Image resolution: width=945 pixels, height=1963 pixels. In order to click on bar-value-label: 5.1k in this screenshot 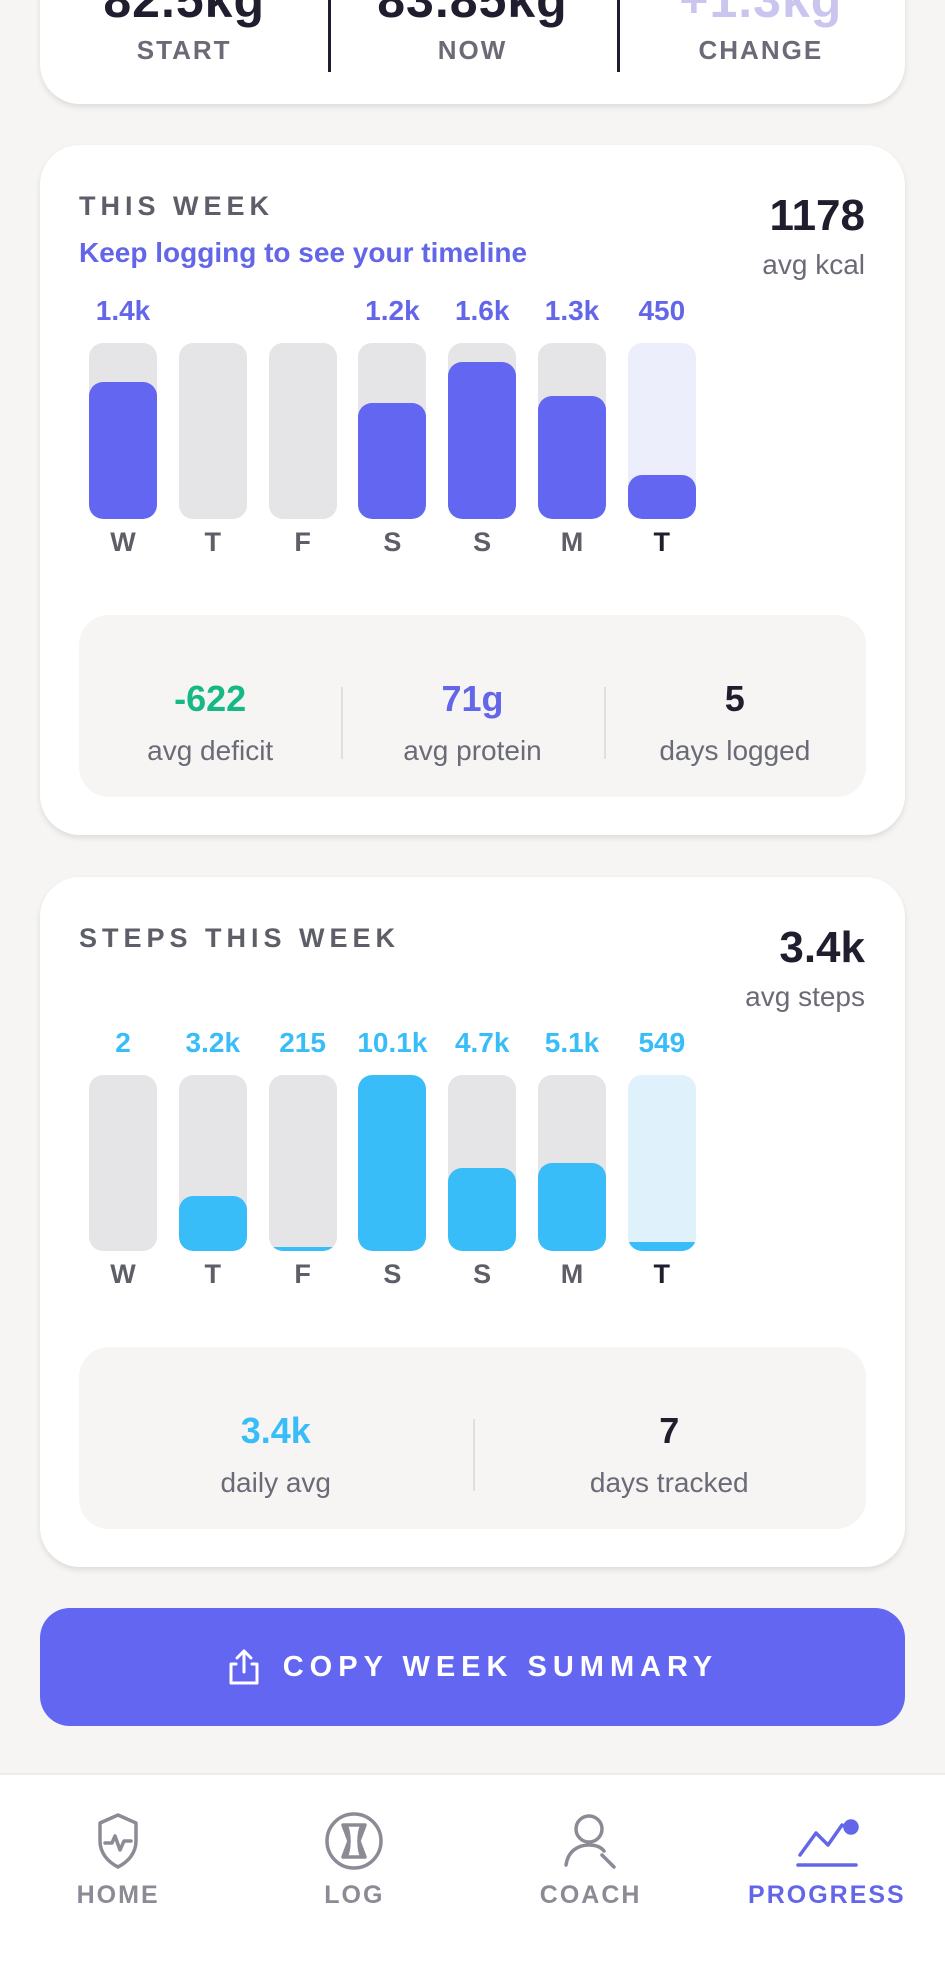, I will do `click(572, 1042)`.